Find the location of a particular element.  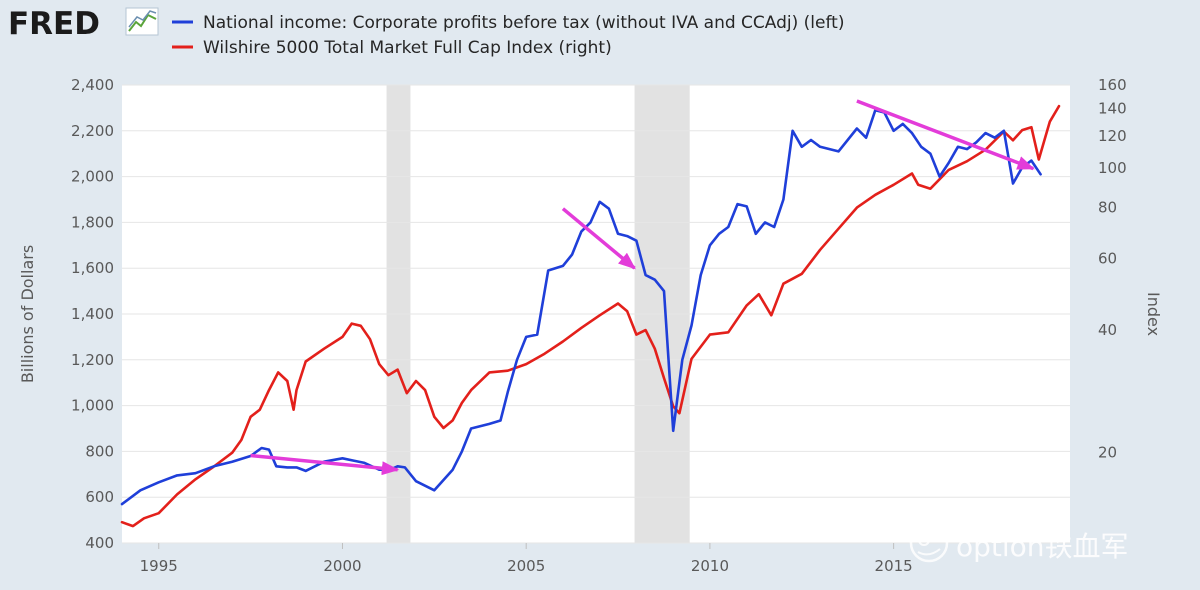

y-tick-left-2200: 2,200 is located at coordinates (92, 131).